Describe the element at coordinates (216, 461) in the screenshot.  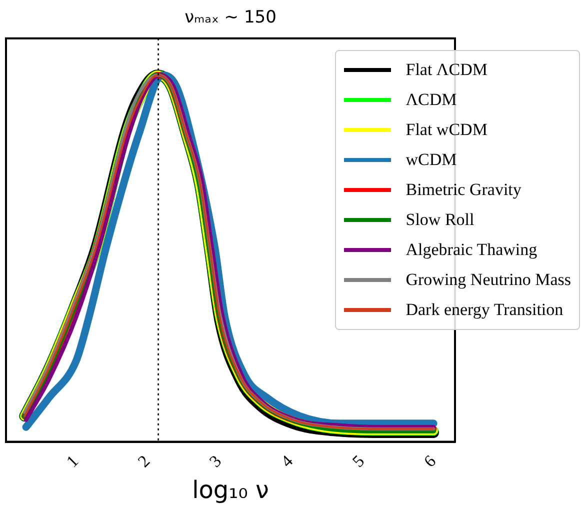
I see `x-tick-label: 3` at that location.